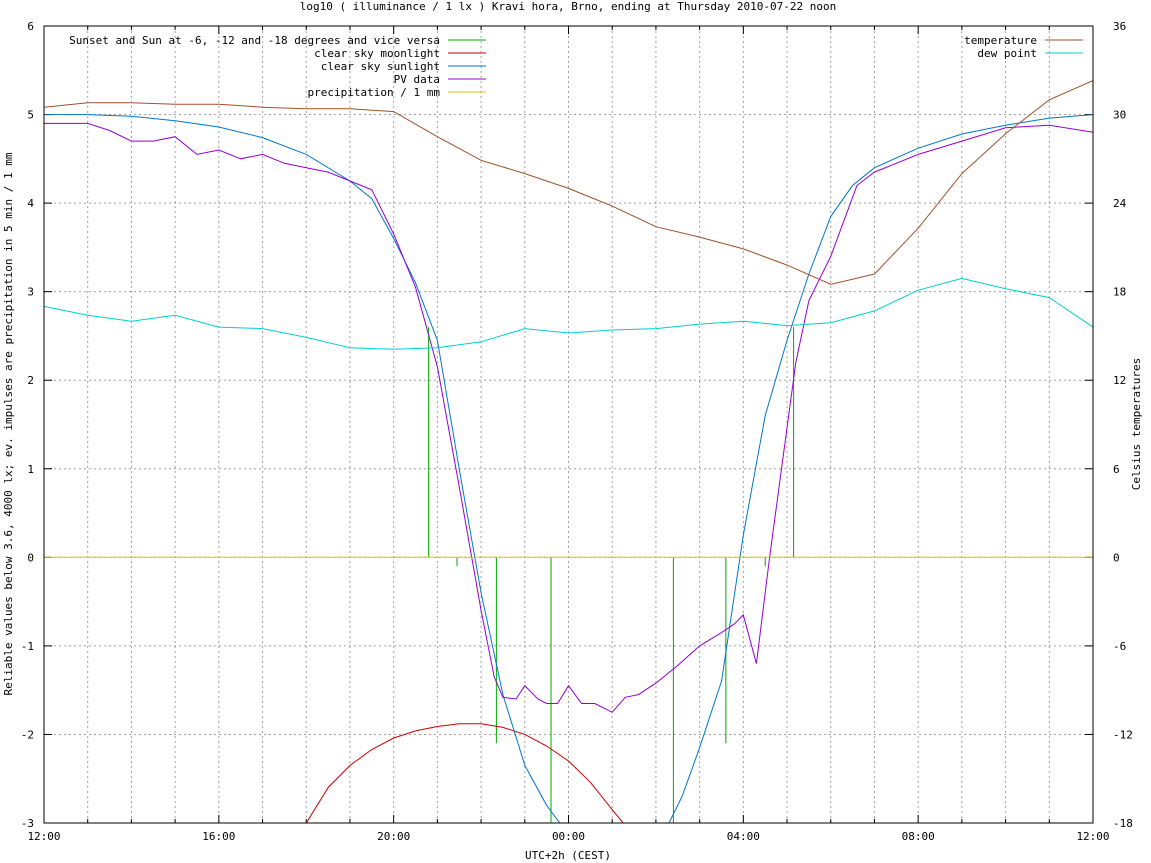 The height and width of the screenshot is (863, 1151). I want to click on x-tick-label: 04:00, so click(743, 836).